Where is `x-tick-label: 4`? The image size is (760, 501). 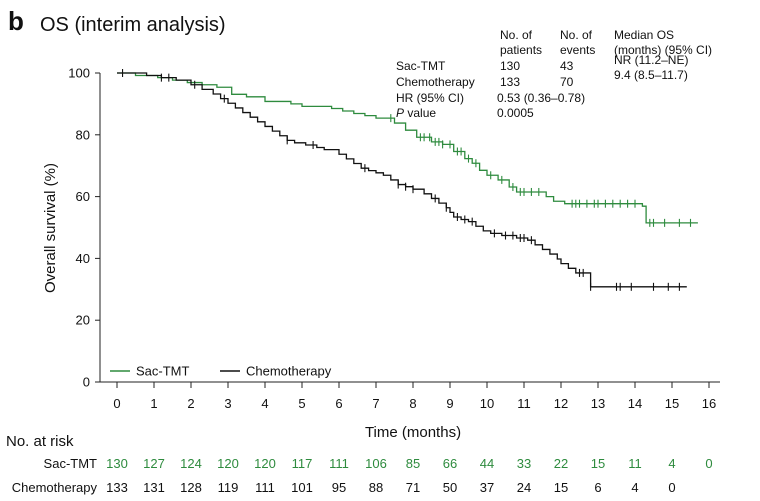 x-tick-label: 4 is located at coordinates (264, 403).